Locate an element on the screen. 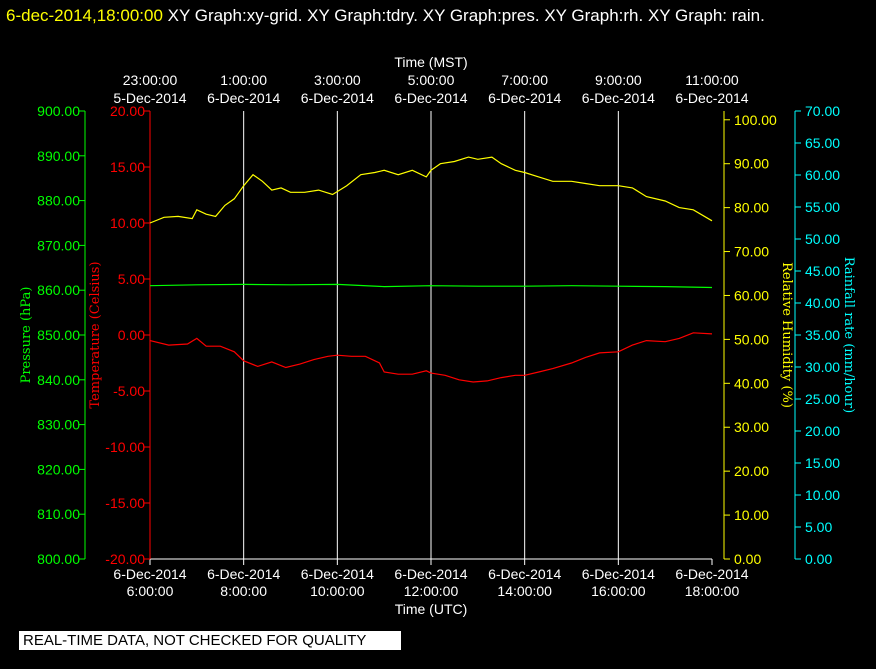 The image size is (876, 669). humidity-tick-label: 30.00 is located at coordinates (751, 427).